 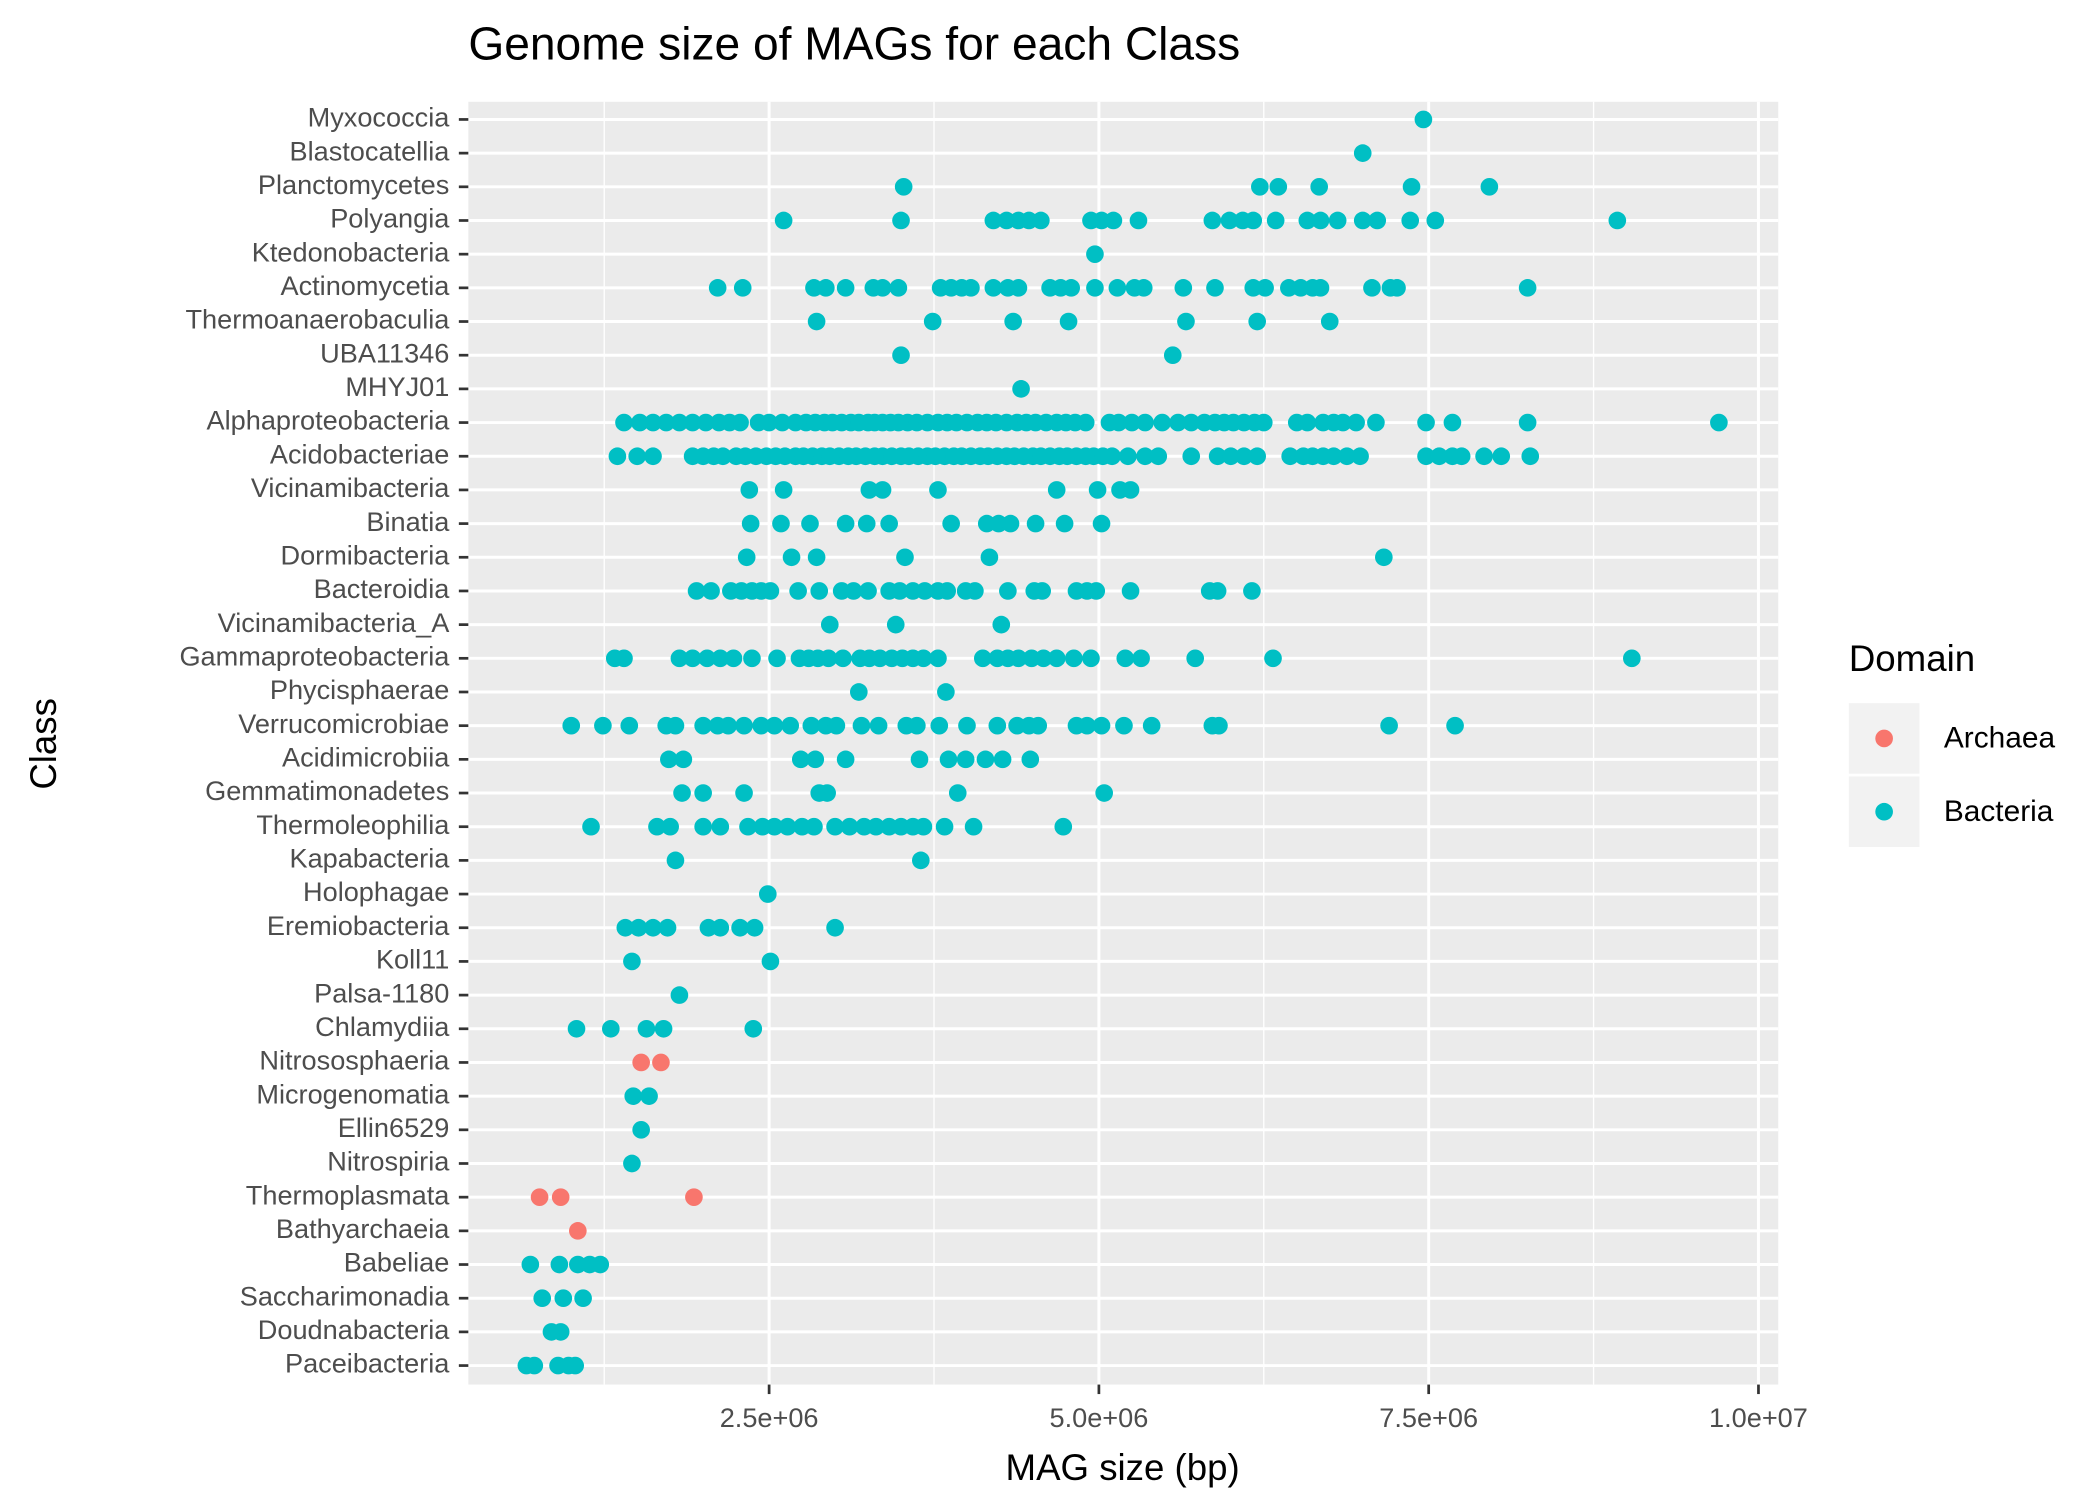 I want to click on y-tick-label: Thermoplasmata, so click(x=348, y=1194).